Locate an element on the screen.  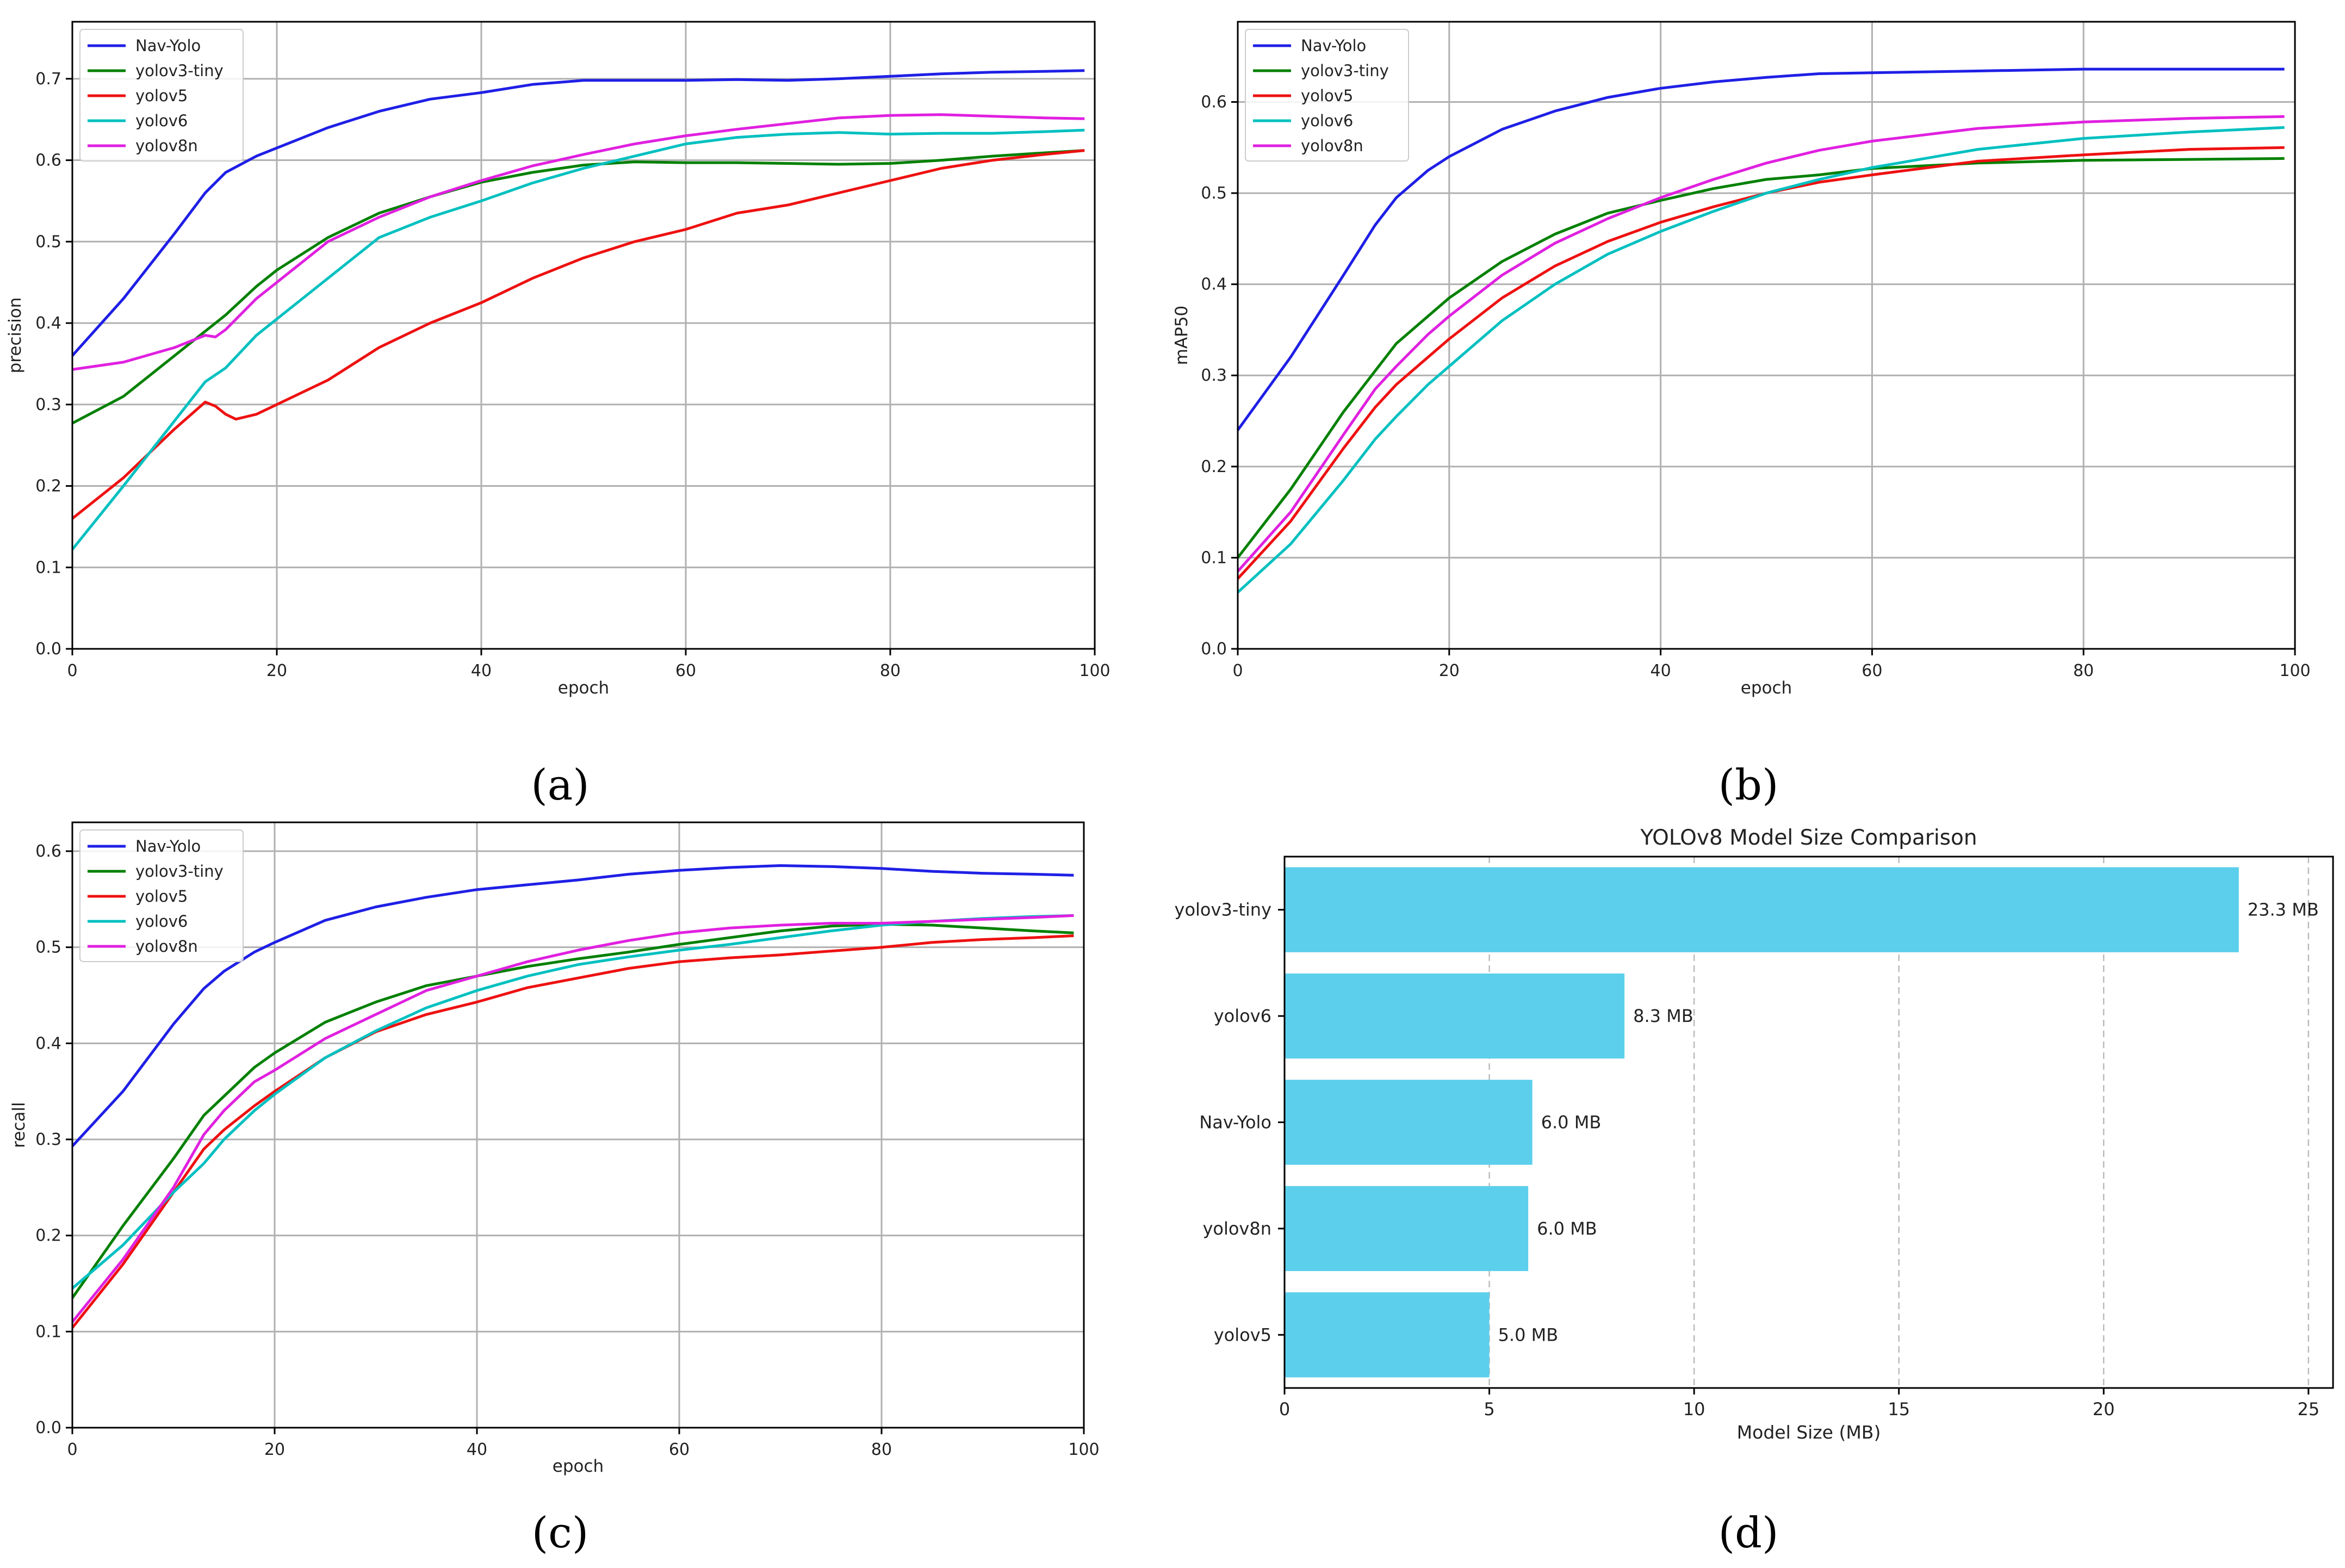
category-label: yolov8n is located at coordinates (1236, 1229).